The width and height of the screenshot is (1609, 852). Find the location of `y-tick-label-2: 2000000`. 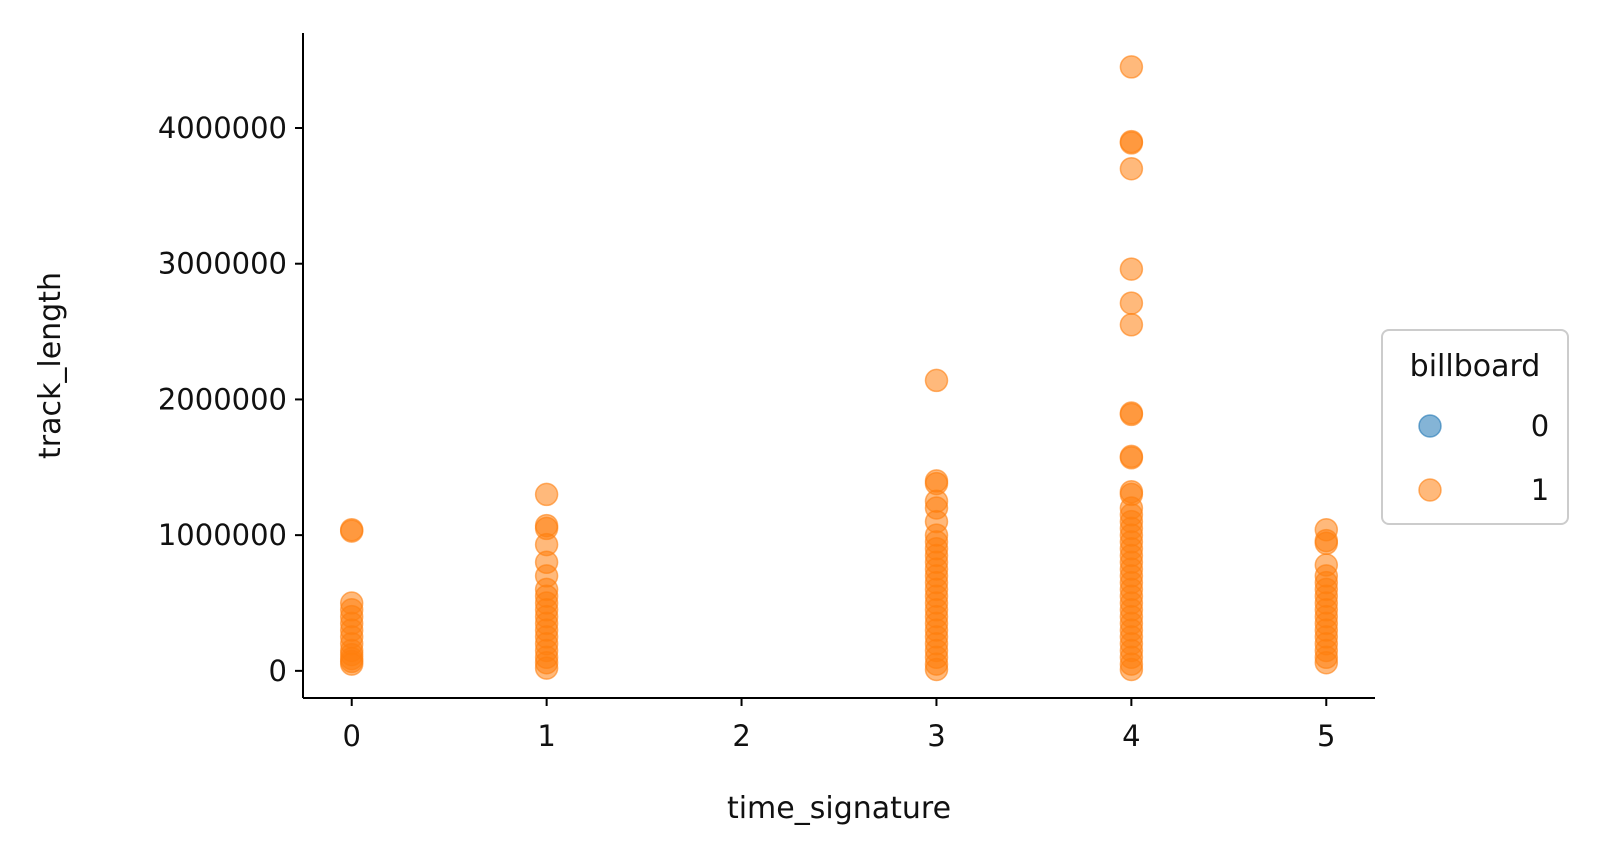

y-tick-label-2: 2000000 is located at coordinates (222, 399).